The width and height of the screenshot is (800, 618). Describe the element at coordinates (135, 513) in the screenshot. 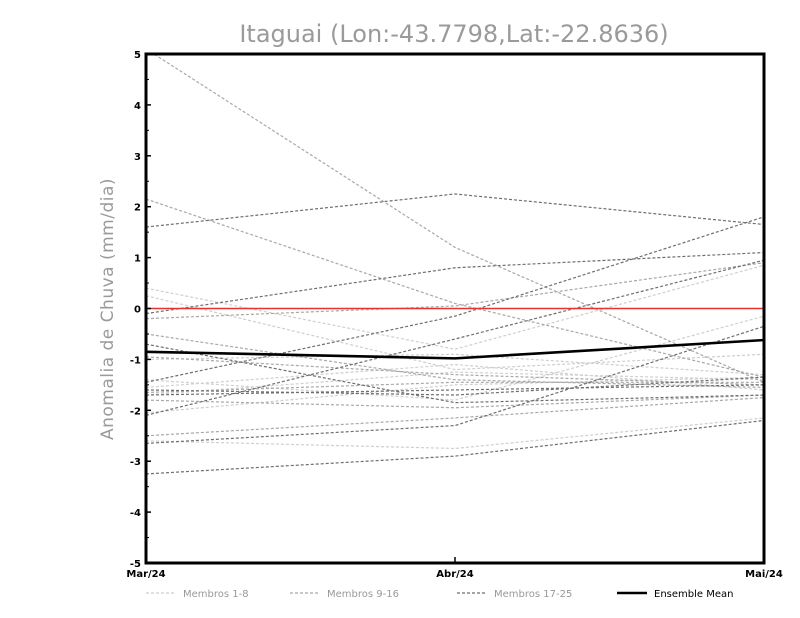

I see `y-tick-label: -4` at that location.